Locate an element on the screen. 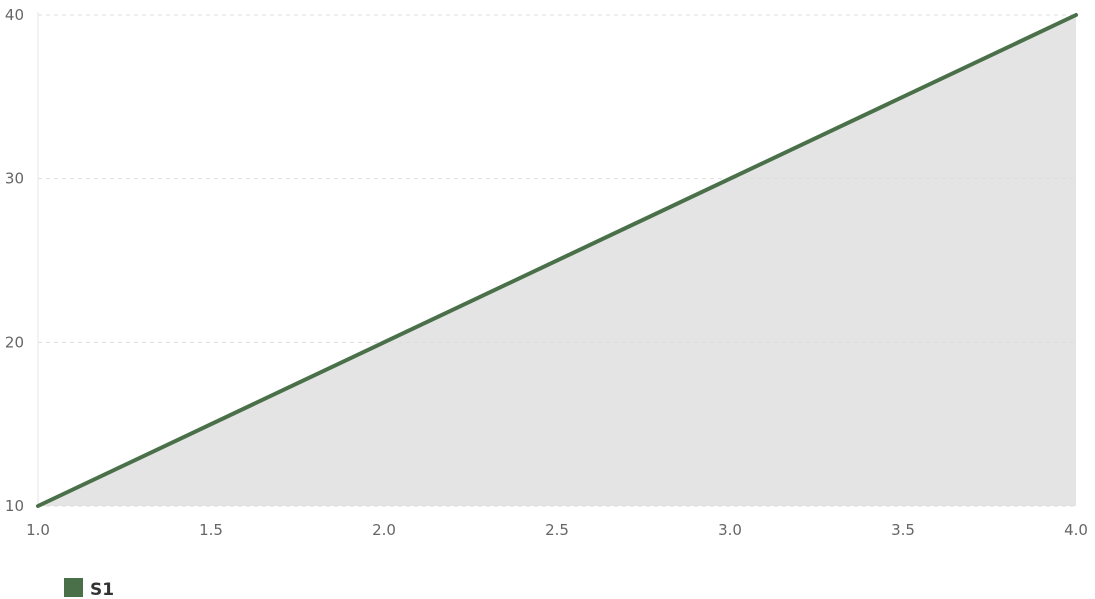 This screenshot has width=1095, height=599. y-tick-label: 20 is located at coordinates (14, 342).